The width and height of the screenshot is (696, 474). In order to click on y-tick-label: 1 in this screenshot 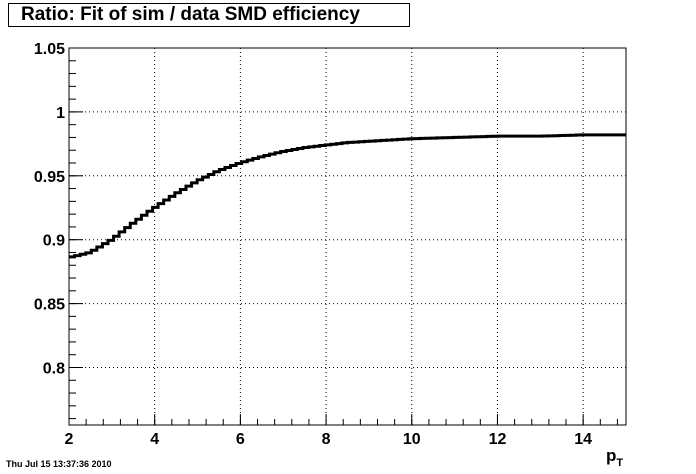, I will do `click(60, 113)`.